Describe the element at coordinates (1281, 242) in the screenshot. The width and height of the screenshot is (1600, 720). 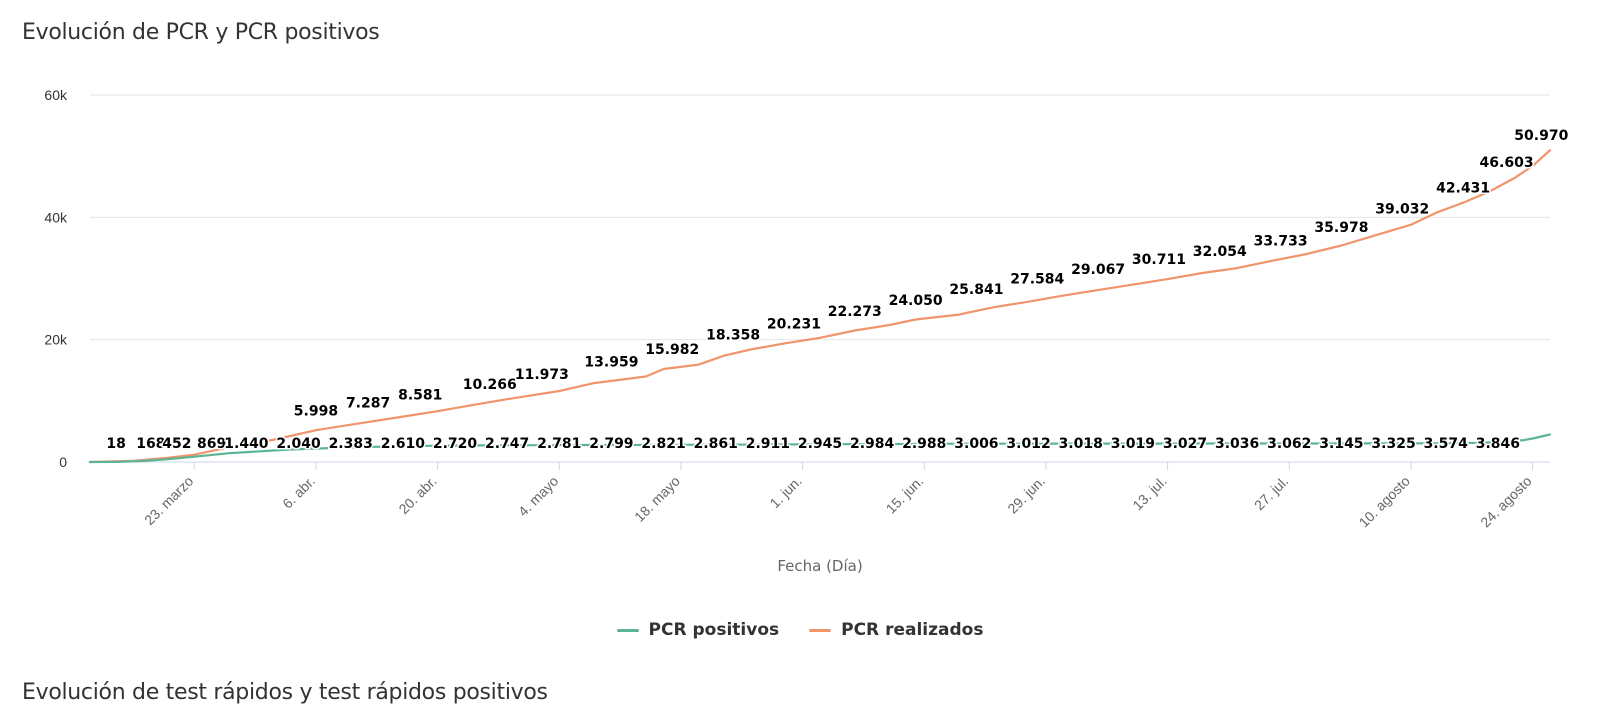
I see `data-label: 33.733` at that location.